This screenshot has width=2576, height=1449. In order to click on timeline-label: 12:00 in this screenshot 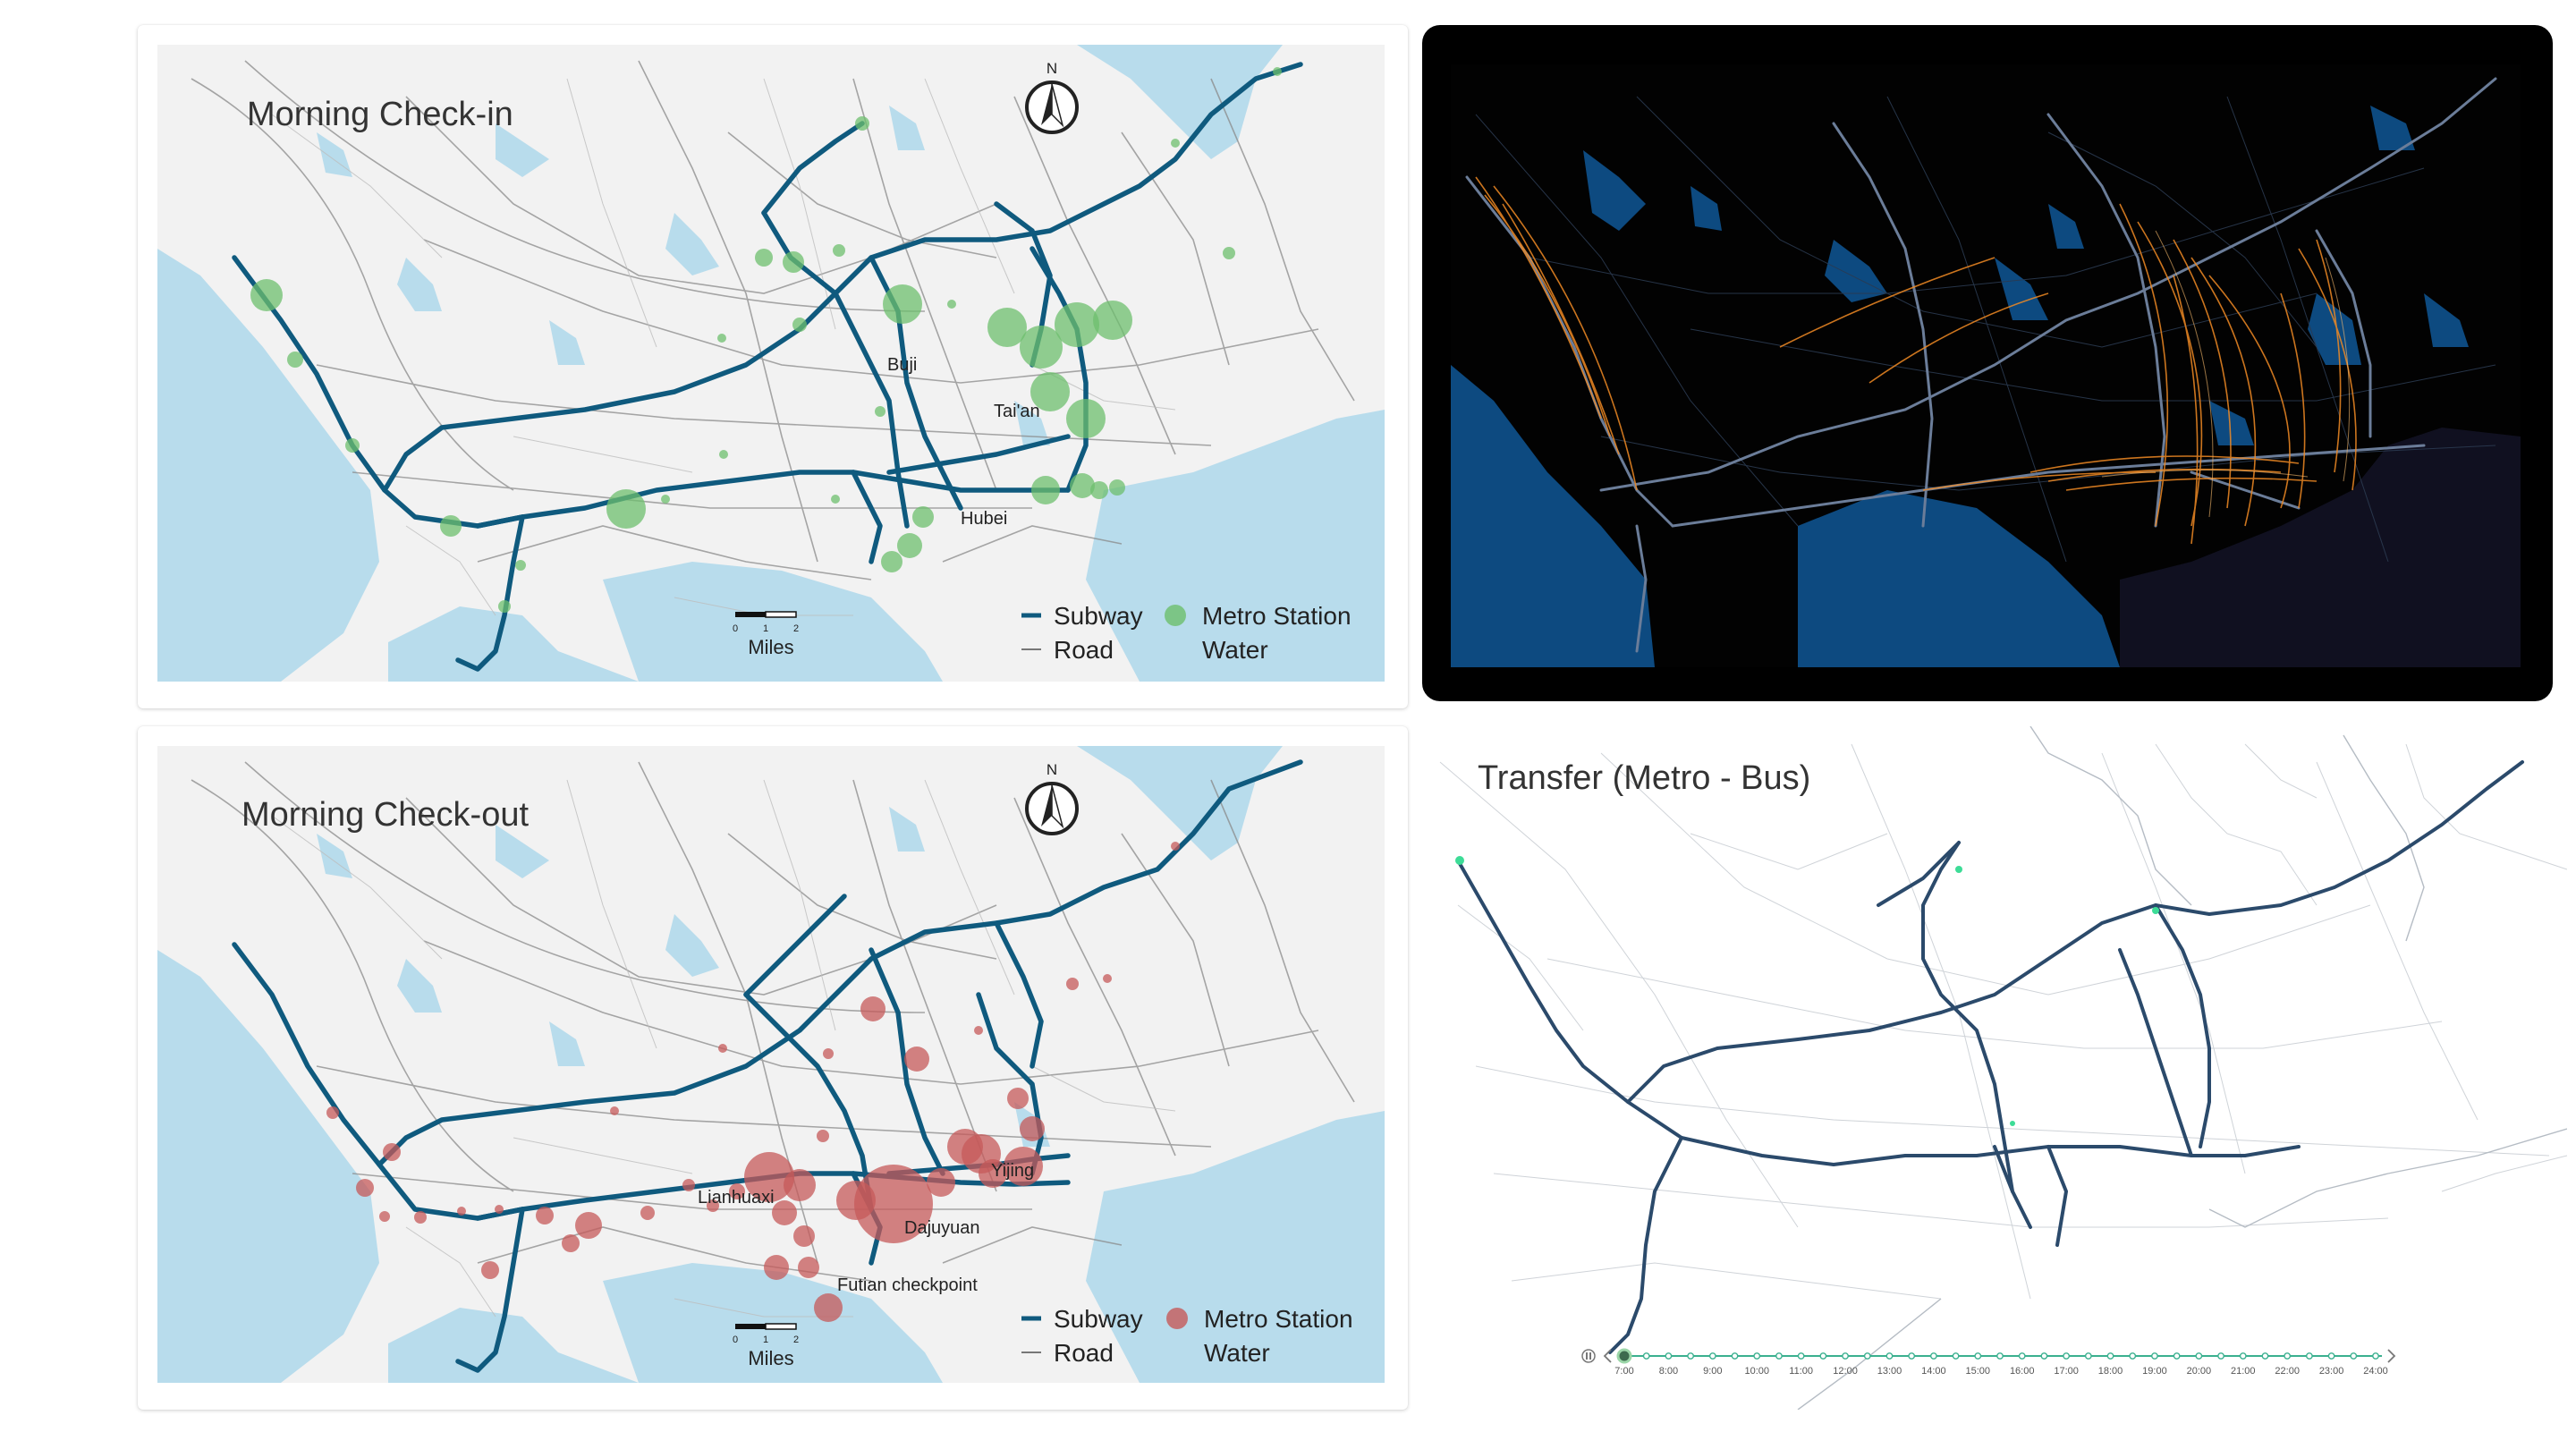, I will do `click(1845, 1371)`.